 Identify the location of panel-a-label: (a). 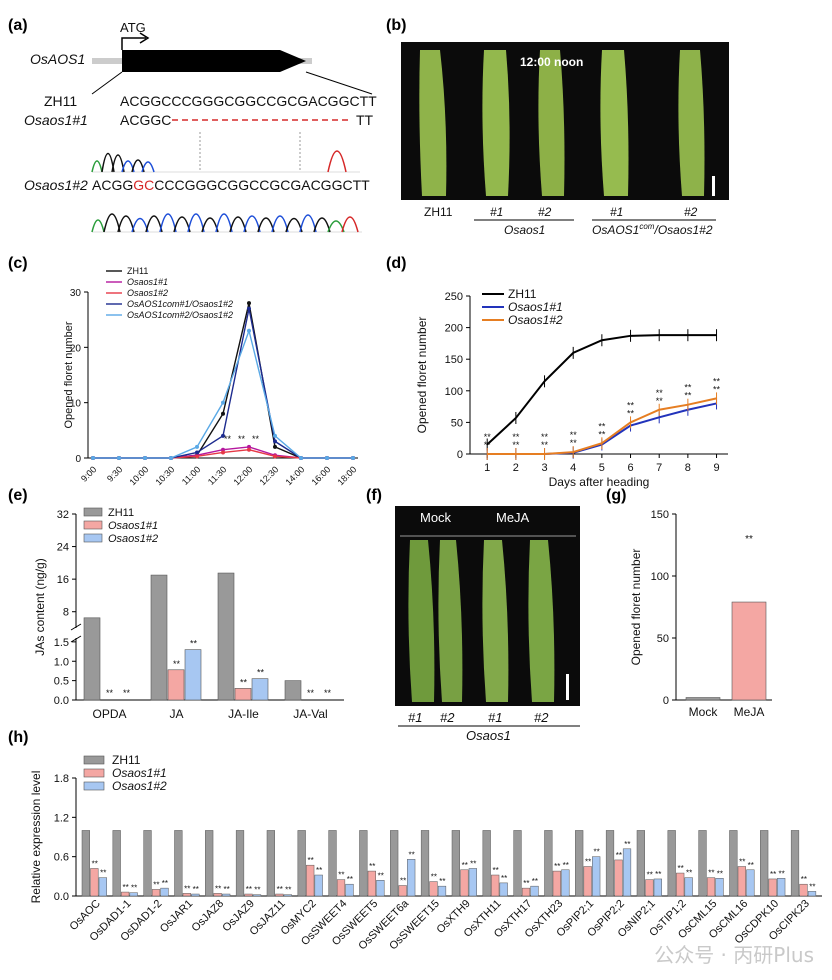
(18, 25).